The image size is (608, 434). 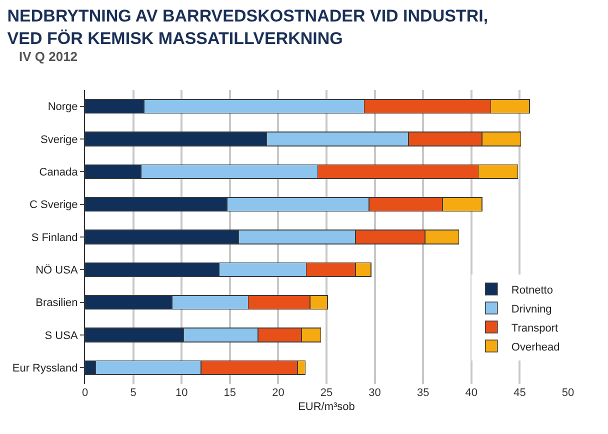 What do you see at coordinates (63, 107) in the screenshot?
I see `y-tick-label: Norge` at bounding box center [63, 107].